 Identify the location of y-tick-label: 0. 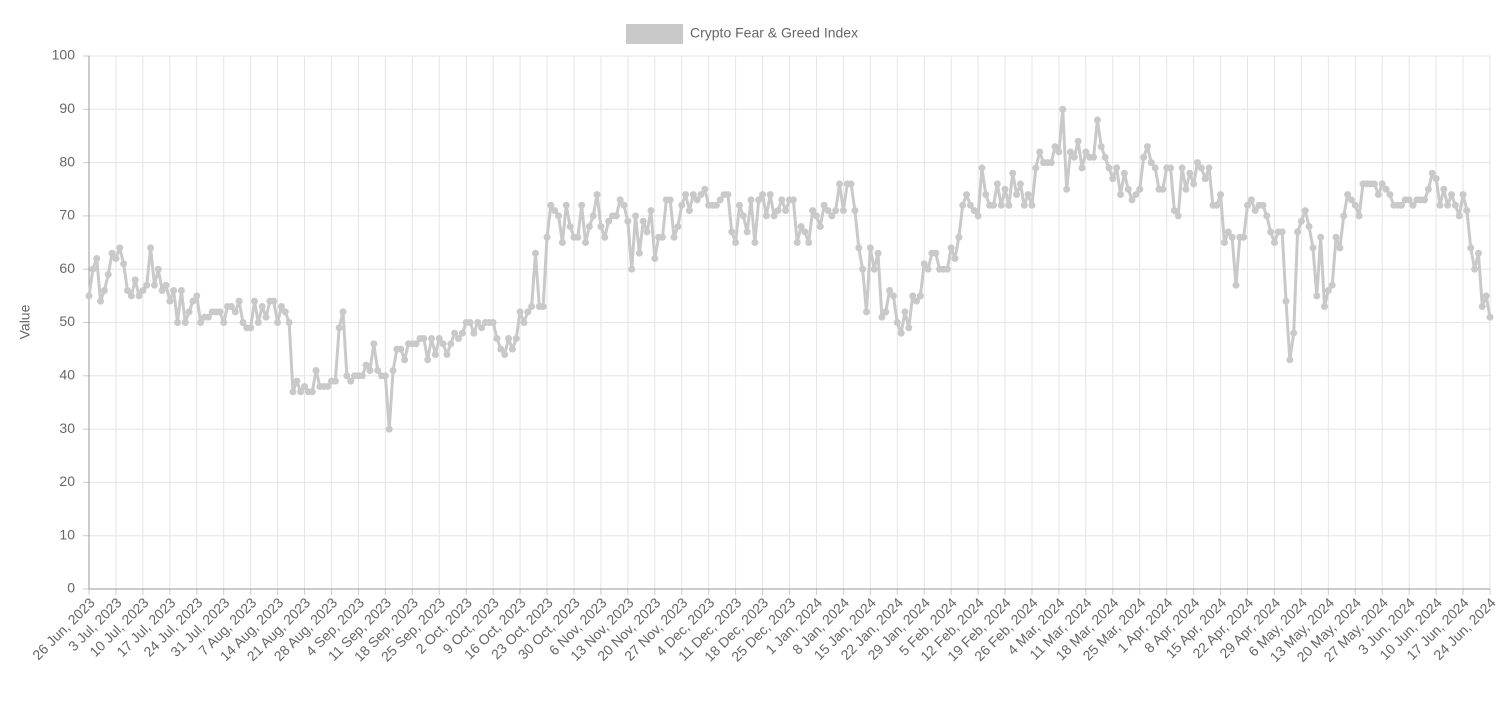
(71, 588).